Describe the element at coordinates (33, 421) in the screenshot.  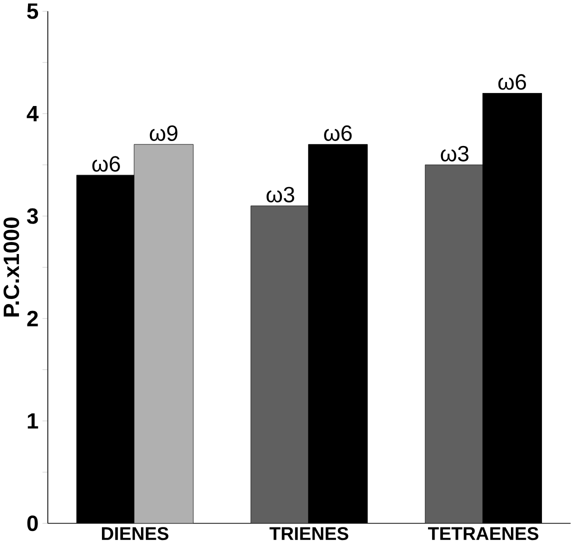
I see `y-tick-label: 1` at that location.